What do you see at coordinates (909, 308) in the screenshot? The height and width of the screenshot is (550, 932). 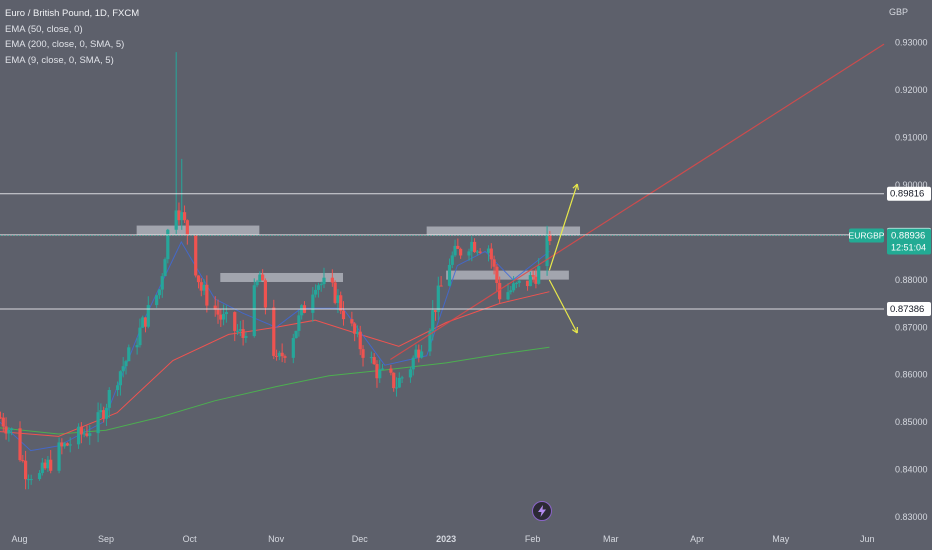 I see `level-tag` at bounding box center [909, 308].